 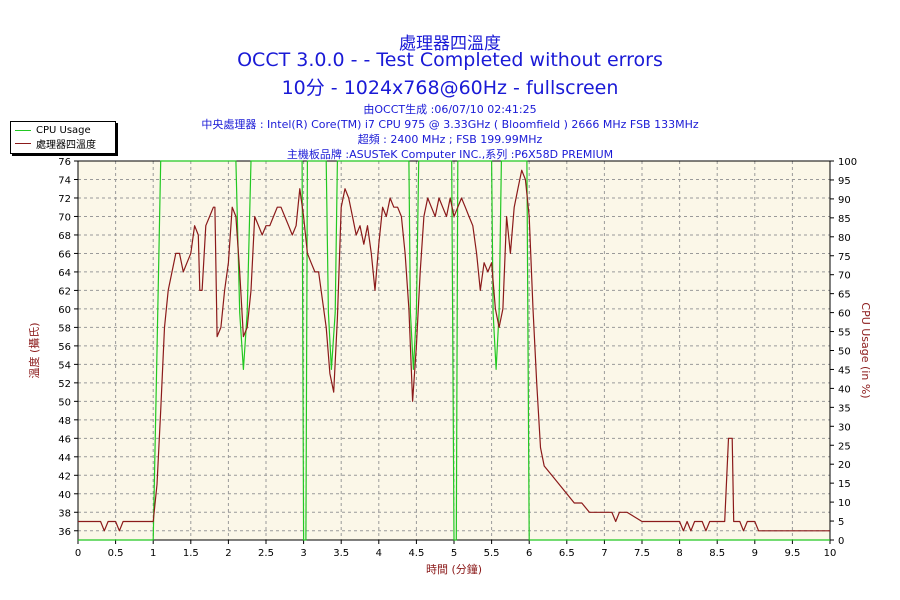 I want to click on x-tick-label: 0.5, so click(x=116, y=553).